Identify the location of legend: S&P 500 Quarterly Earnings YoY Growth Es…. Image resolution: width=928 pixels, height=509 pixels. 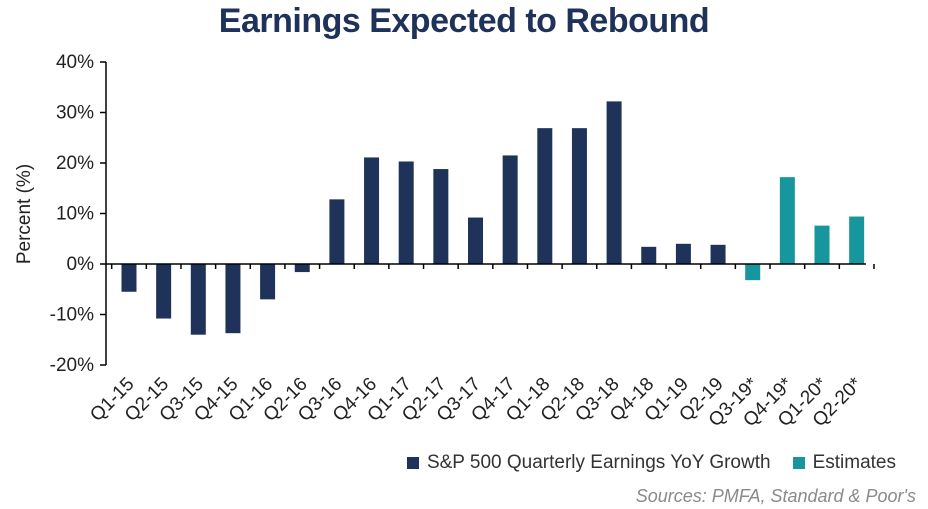
(640, 463).